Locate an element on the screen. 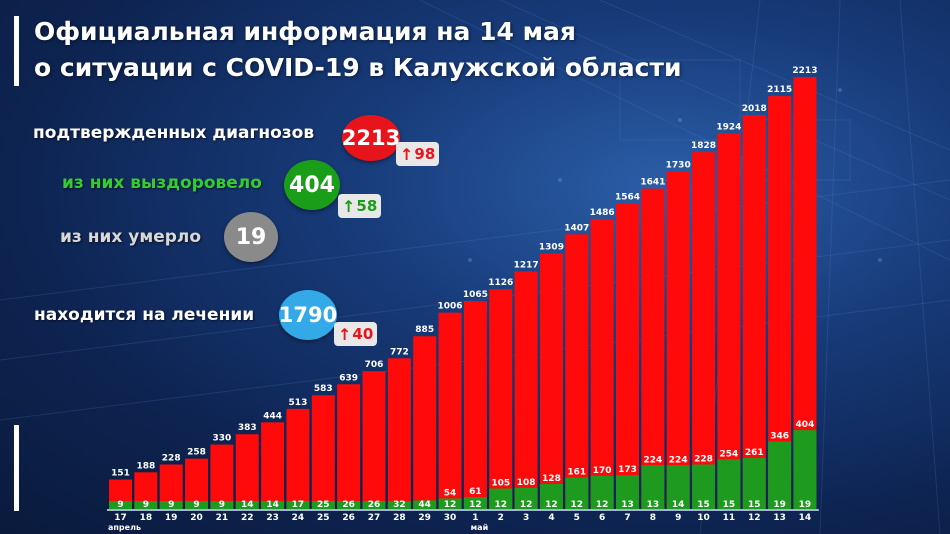 The image size is (950, 534). data-label-recovered: 224 is located at coordinates (678, 460).